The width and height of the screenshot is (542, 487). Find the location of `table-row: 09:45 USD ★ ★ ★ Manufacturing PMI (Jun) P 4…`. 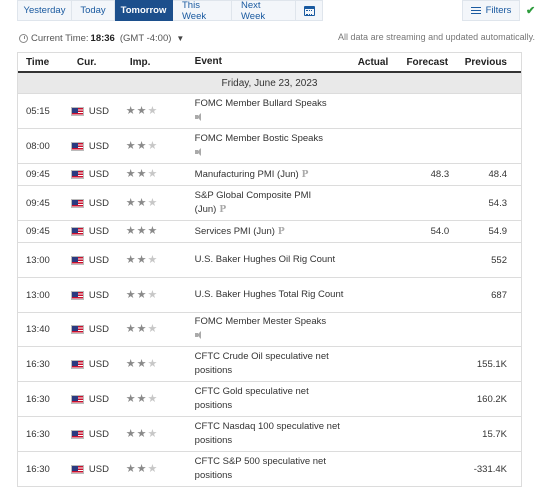

table-row: 09:45 USD ★ ★ ★ Manufacturing PMI (Jun) P 4… is located at coordinates (269, 175).